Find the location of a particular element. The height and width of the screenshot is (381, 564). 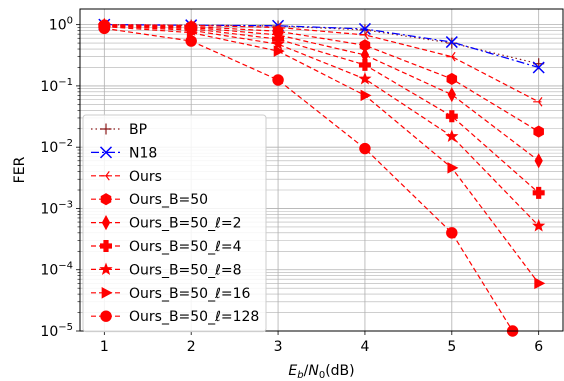

x-tick-label: 1 is located at coordinates (104, 347).